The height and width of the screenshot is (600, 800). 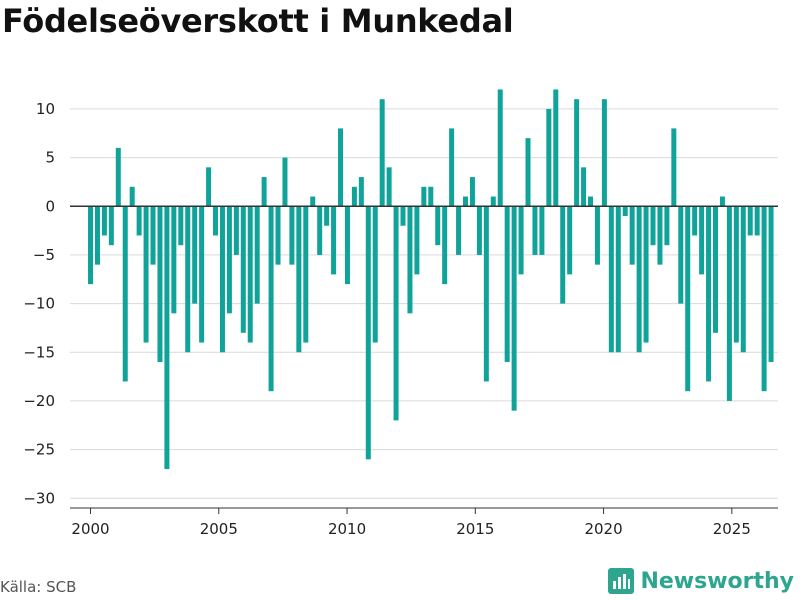 I want to click on brand-logo: Newsworthy, so click(x=701, y=581).